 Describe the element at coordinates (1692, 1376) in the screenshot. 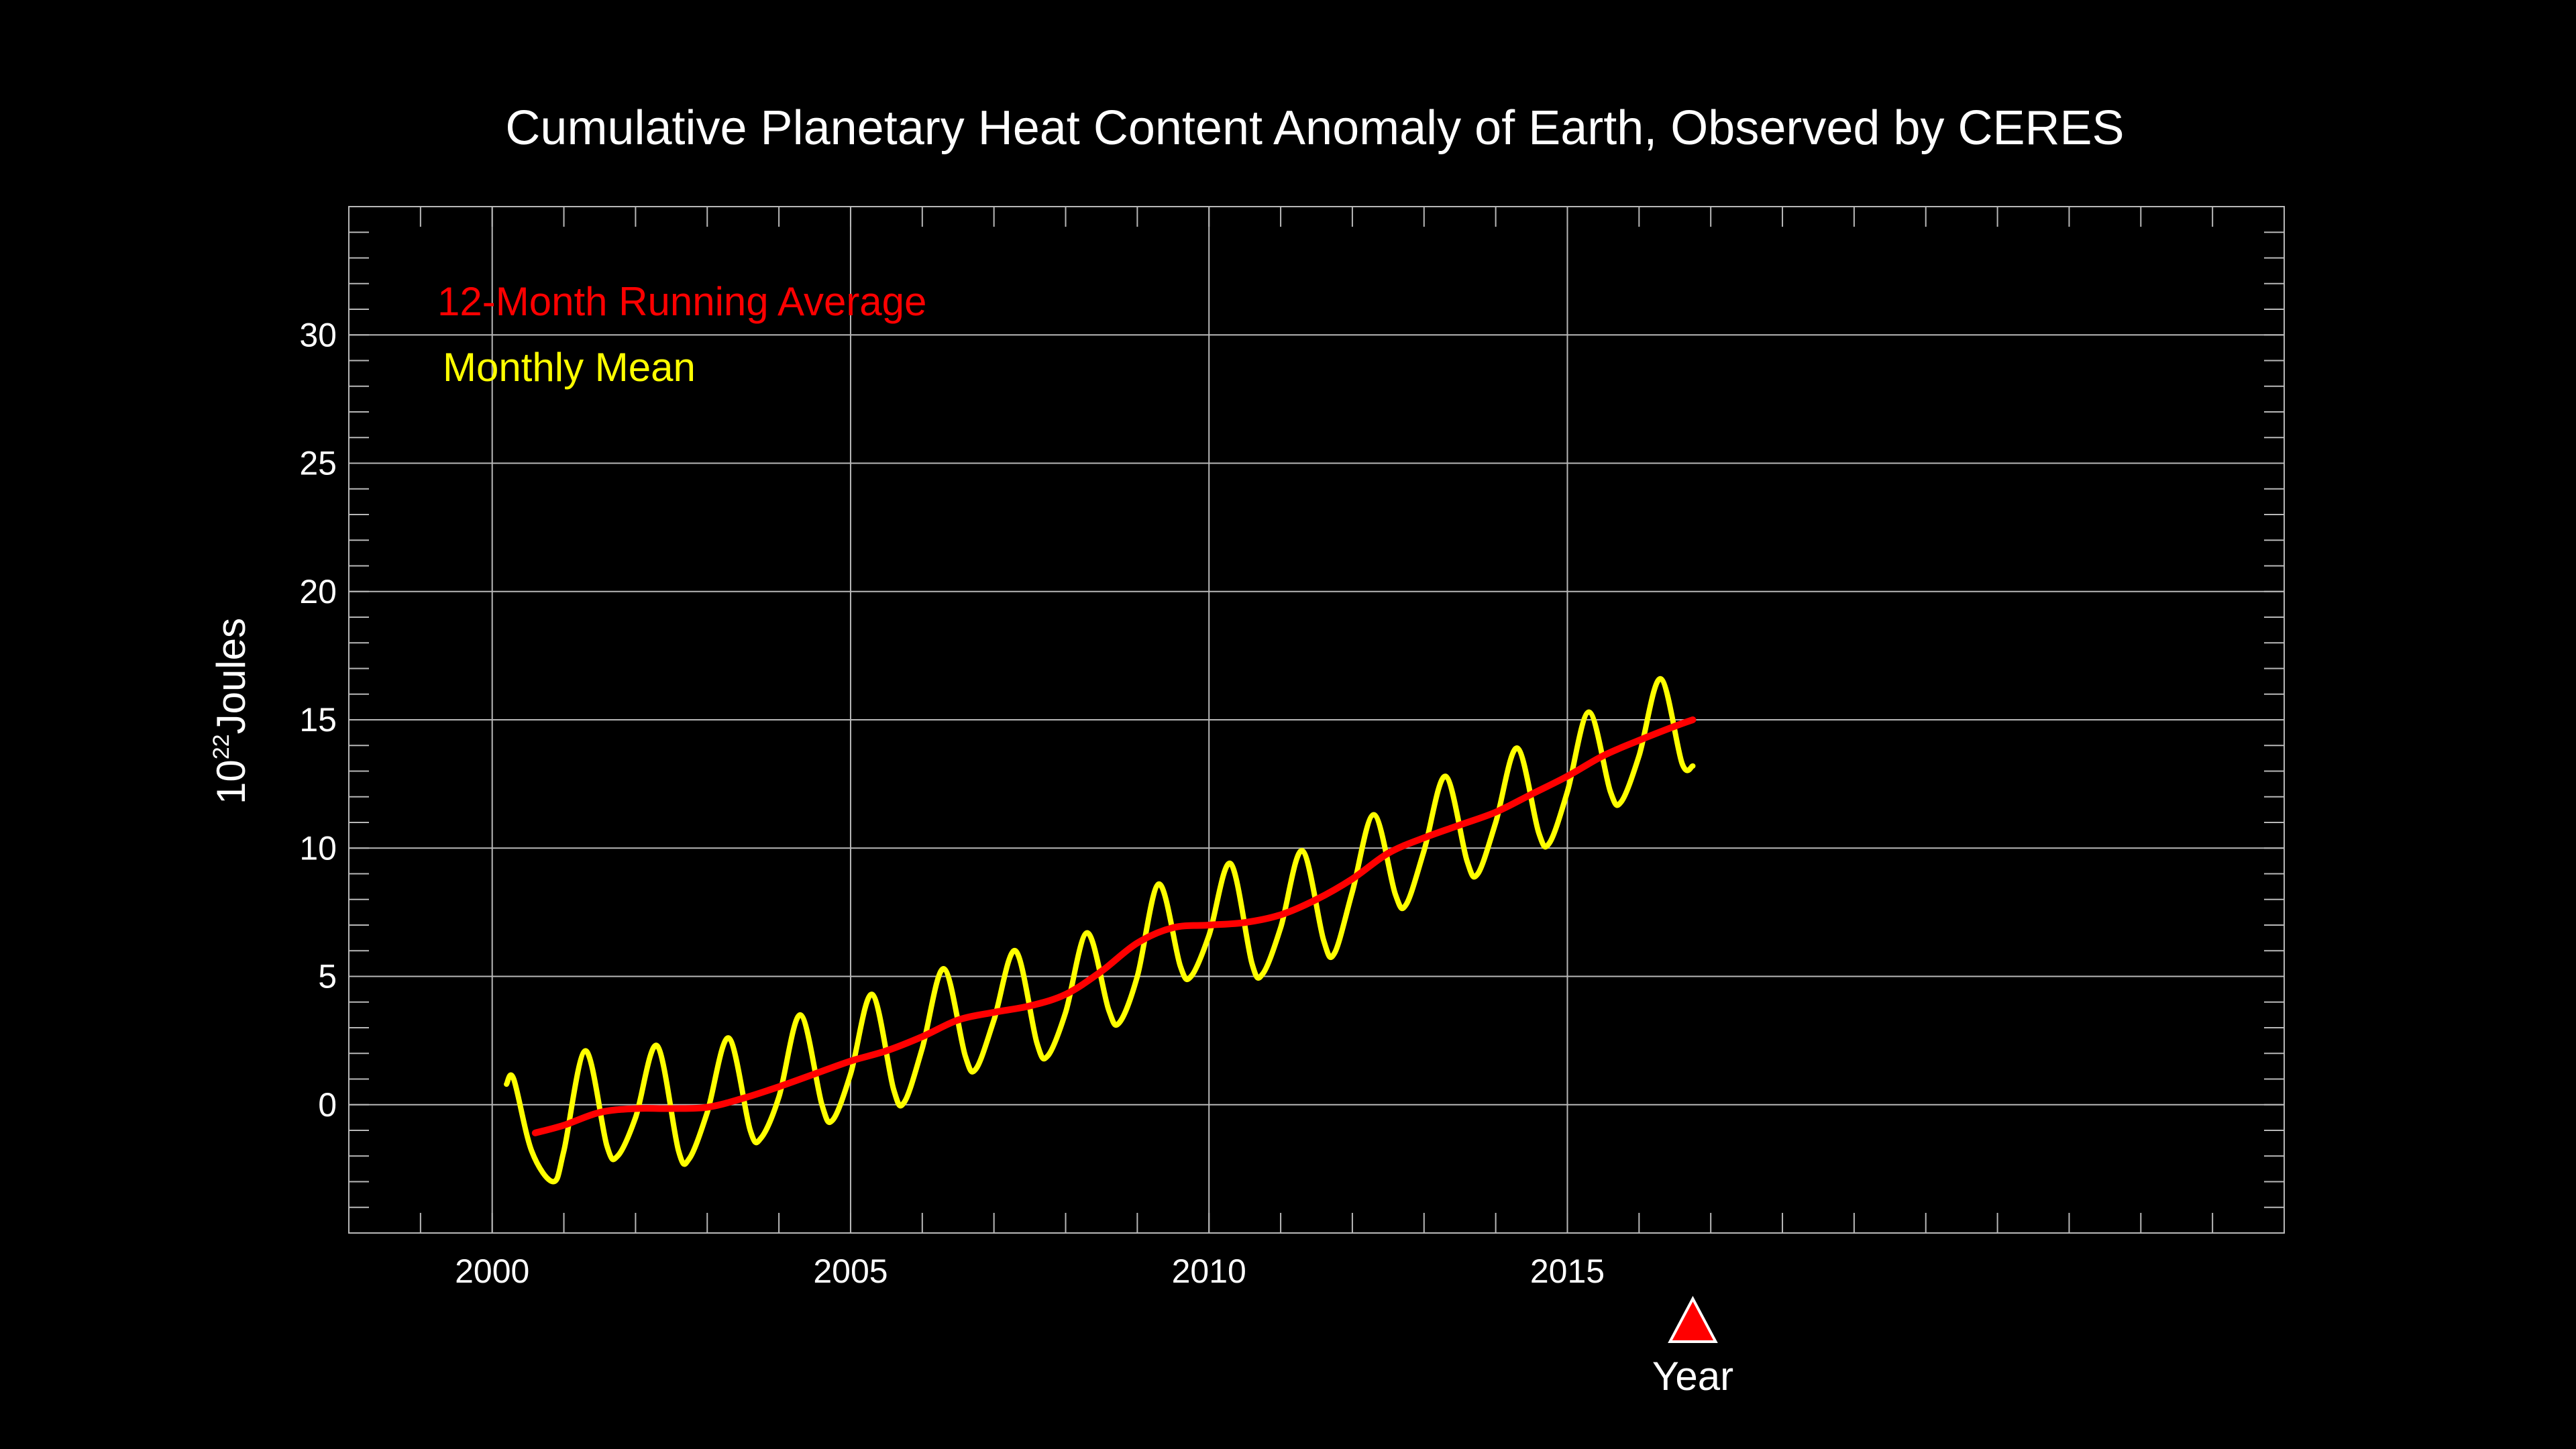

I see `x-axis-label: Year` at that location.